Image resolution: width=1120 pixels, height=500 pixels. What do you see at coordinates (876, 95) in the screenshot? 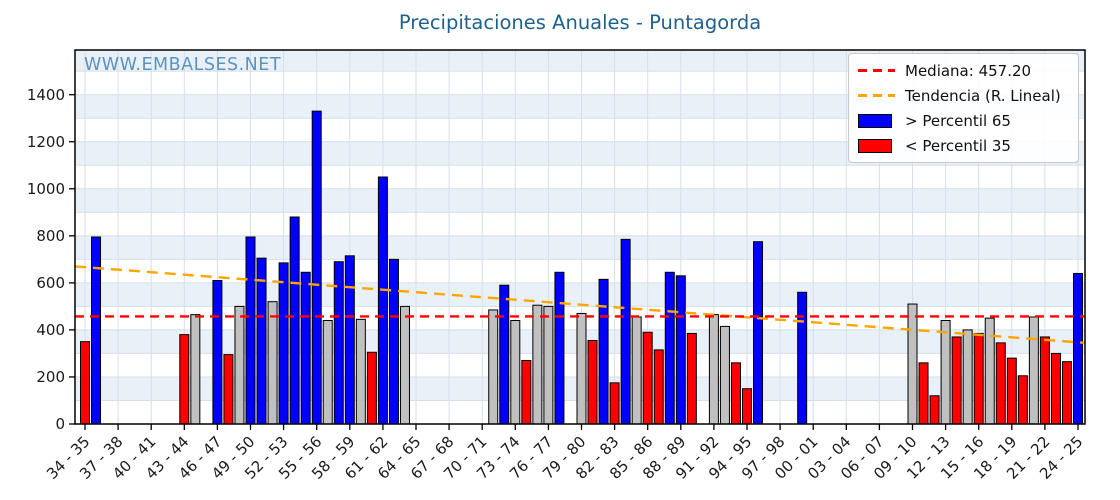
I see `tendencia-dashed-line-icon` at bounding box center [876, 95].